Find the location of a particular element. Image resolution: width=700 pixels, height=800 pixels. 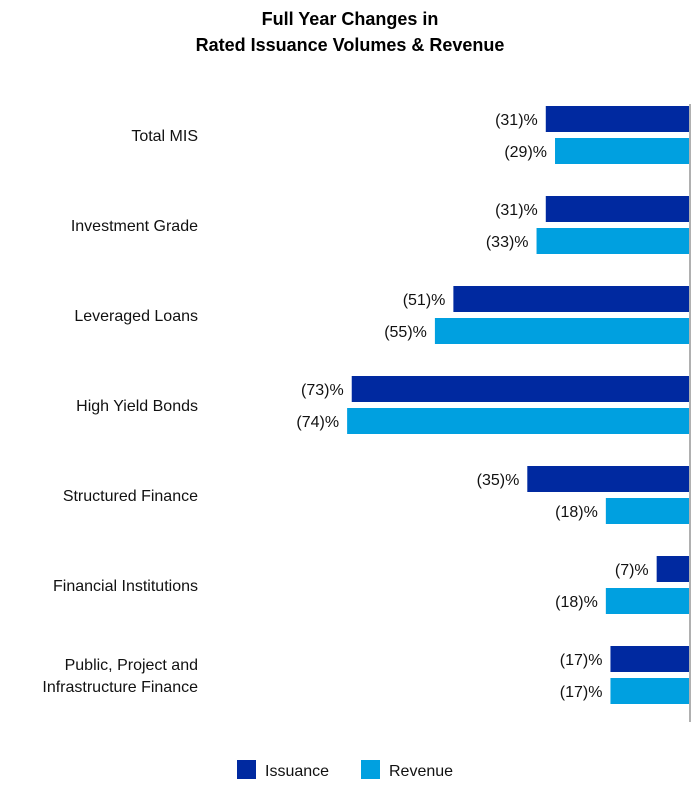

category-label: Public, Project and is located at coordinates (131, 665).